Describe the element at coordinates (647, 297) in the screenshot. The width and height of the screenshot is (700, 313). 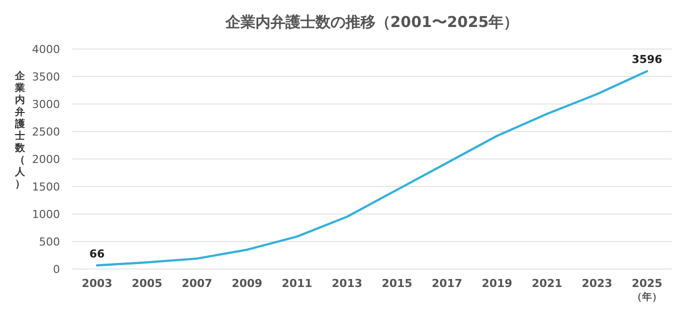
I see `x-axis-title: （年）` at that location.